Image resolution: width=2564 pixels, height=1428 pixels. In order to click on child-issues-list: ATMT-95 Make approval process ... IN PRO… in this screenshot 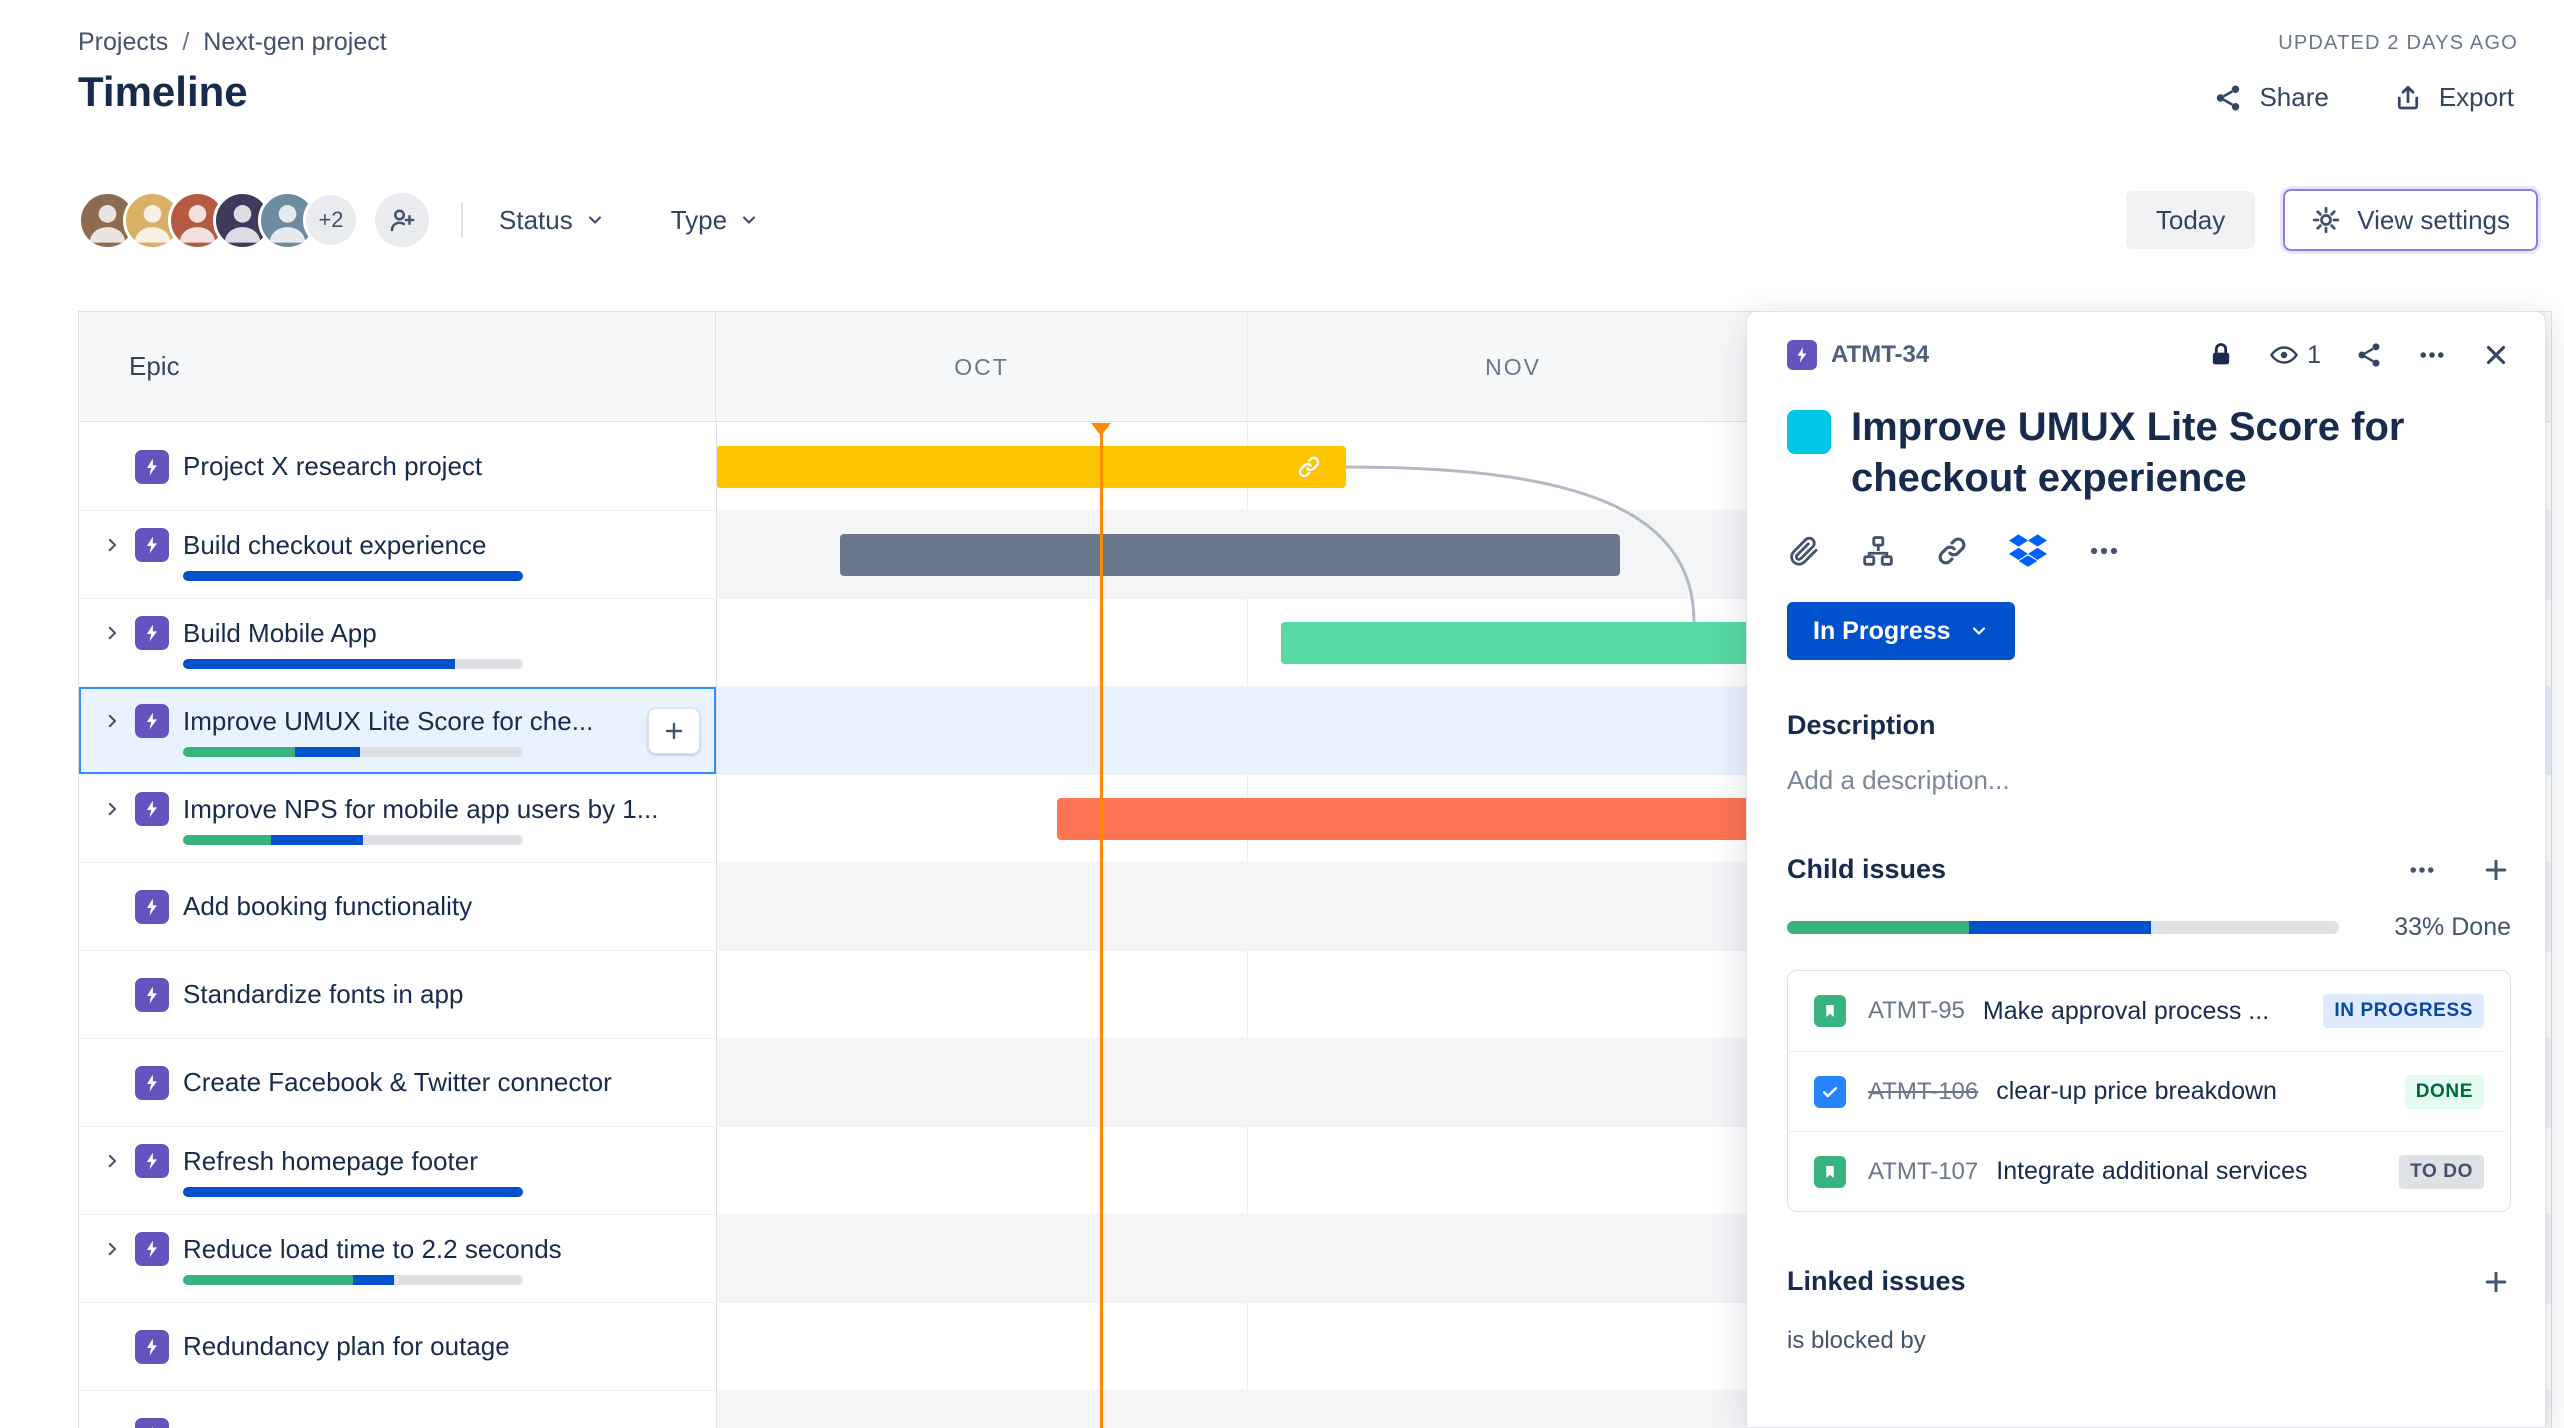, I will do `click(2149, 1091)`.